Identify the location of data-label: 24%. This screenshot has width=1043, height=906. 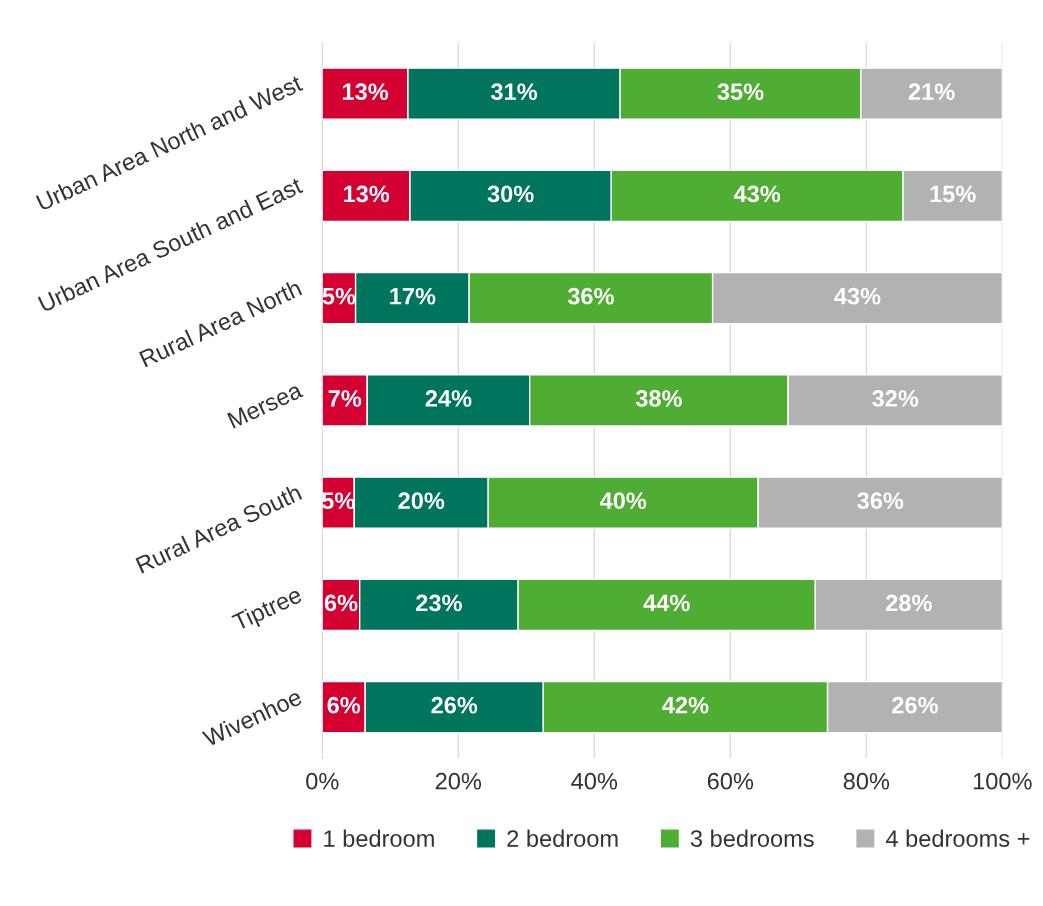
(448, 398).